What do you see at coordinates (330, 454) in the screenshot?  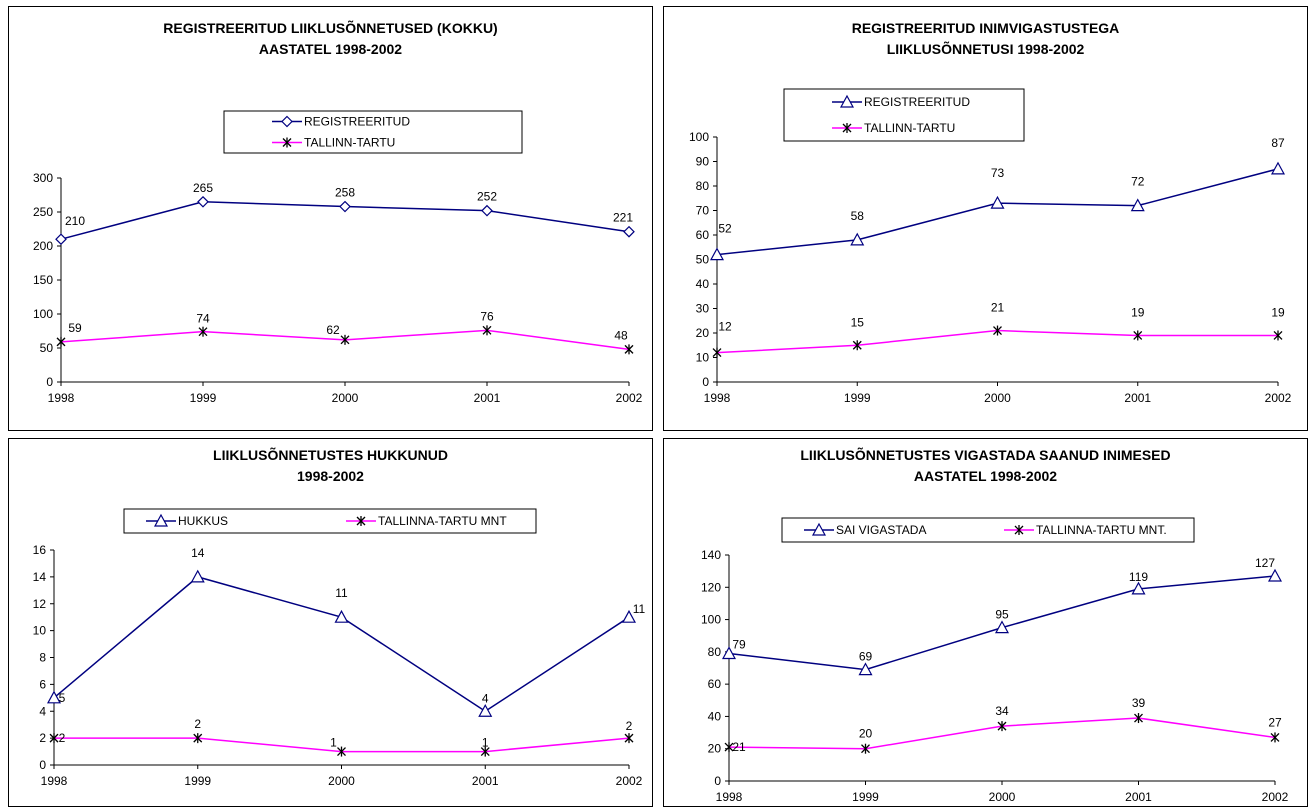 I see `chart-title-line: LIIKLUSÕNNETUSTES HUKKUNUD` at bounding box center [330, 454].